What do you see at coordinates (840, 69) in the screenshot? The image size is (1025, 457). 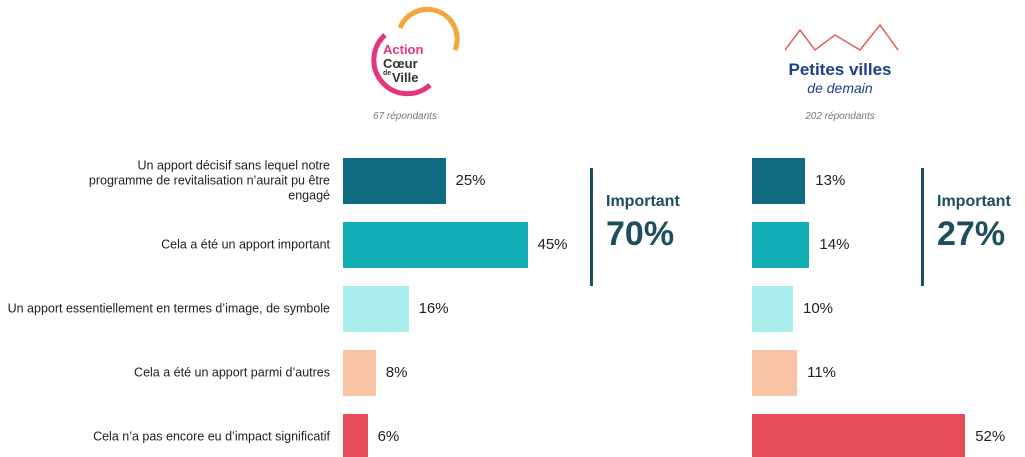 I see `logo-text: Petites villes` at bounding box center [840, 69].